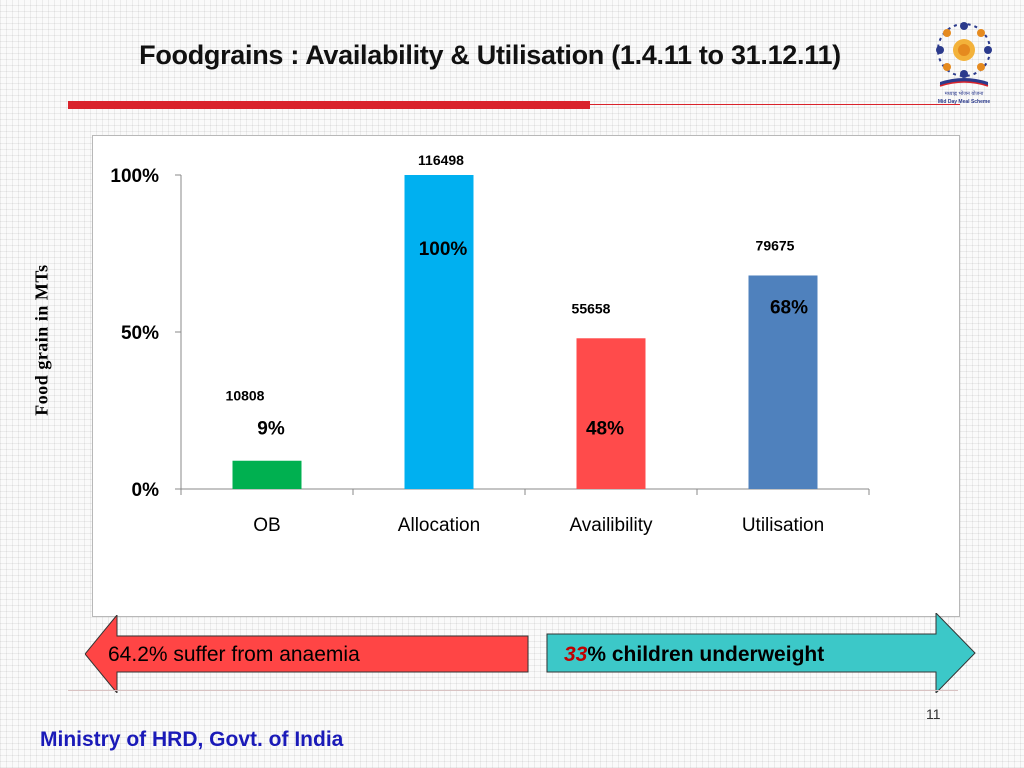 The height and width of the screenshot is (768, 1024). Describe the element at coordinates (192, 739) in the screenshot. I see `ministry-footer: Ministry of HRD, Govt. of India` at that location.